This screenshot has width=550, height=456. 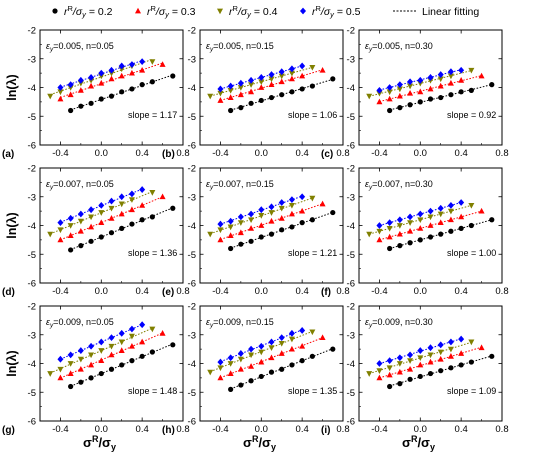 What do you see at coordinates (336, 11) in the screenshot?
I see `legend-entry-label: rR/σy = 0.5` at bounding box center [336, 11].